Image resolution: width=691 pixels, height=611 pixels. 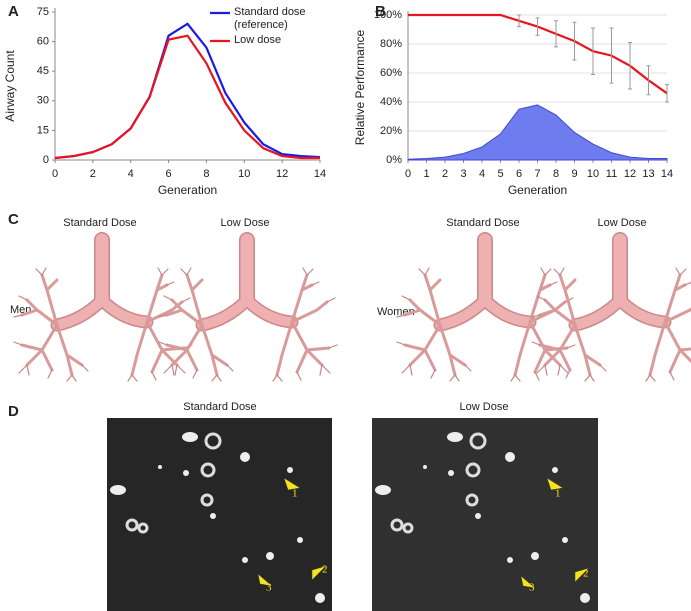 I want to click on y-axis-label: Airway Count, so click(x=10, y=86).